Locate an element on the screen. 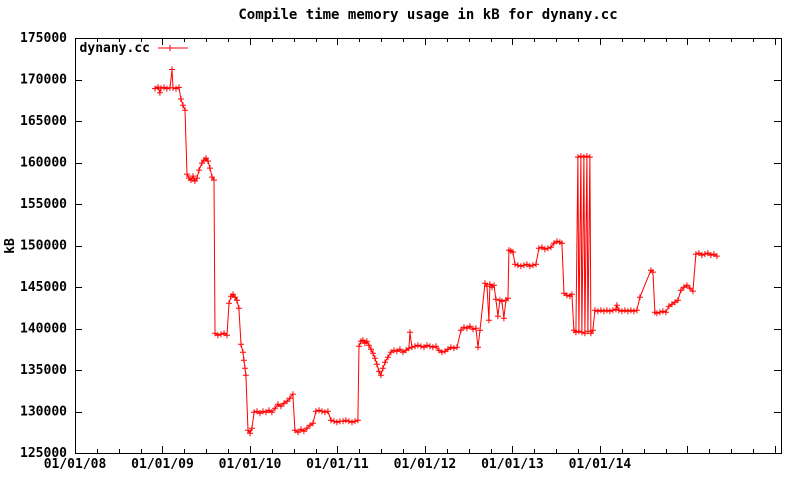 The height and width of the screenshot is (480, 800). y-tick-label: 130000 is located at coordinates (43, 412).